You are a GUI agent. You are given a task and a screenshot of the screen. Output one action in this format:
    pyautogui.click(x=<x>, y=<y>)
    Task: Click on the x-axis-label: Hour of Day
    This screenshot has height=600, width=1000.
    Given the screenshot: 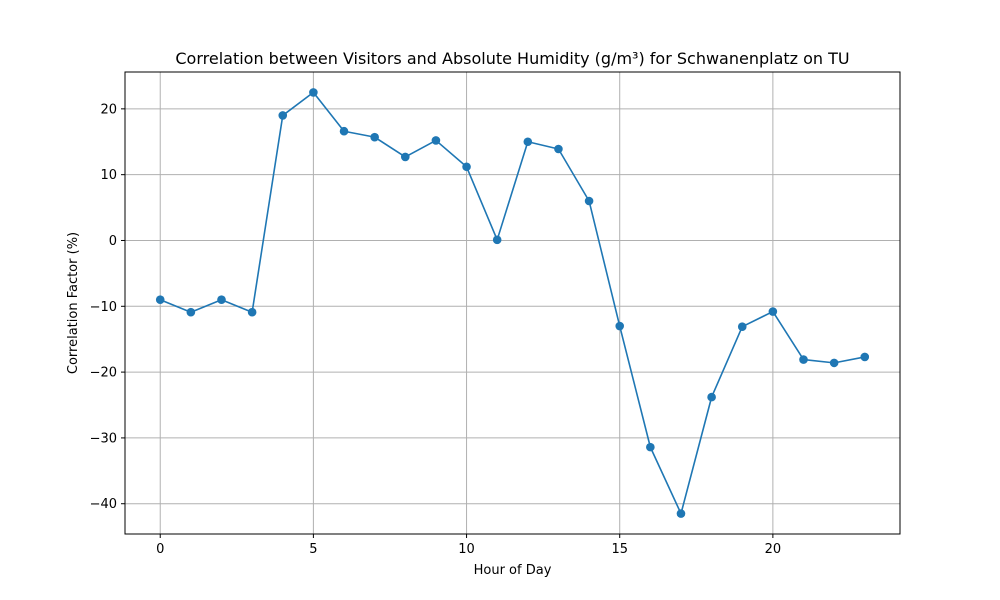 What is the action you would take?
    pyautogui.click(x=513, y=570)
    